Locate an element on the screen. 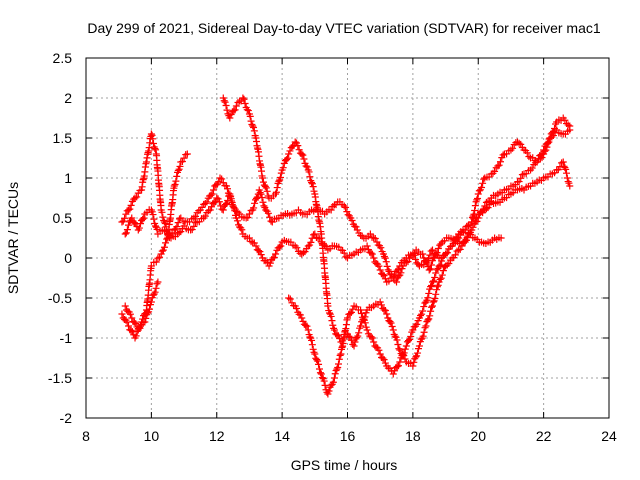 The width and height of the screenshot is (640, 480). x-tick-label: 22 is located at coordinates (544, 436).